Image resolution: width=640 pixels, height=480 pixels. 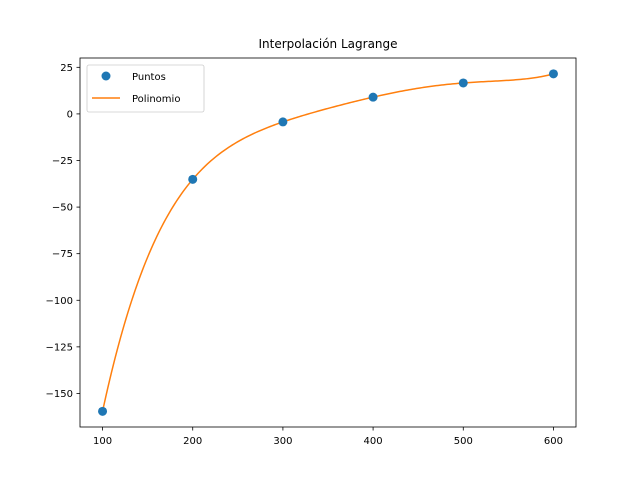 I want to click on y-tick-label: −100, so click(x=59, y=301).